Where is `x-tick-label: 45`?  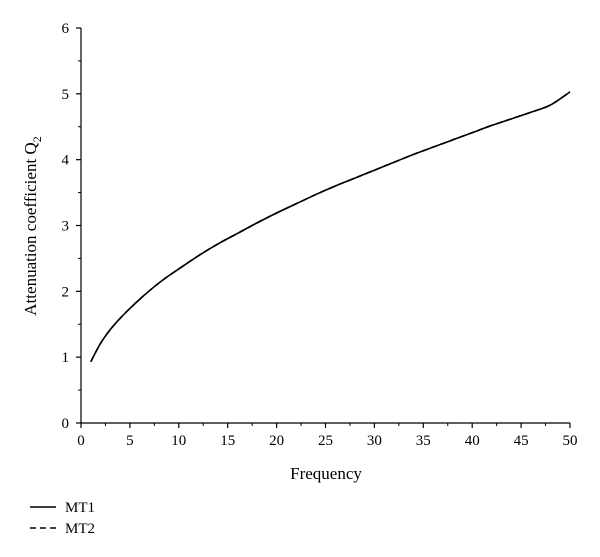 x-tick-label: 45 is located at coordinates (521, 441).